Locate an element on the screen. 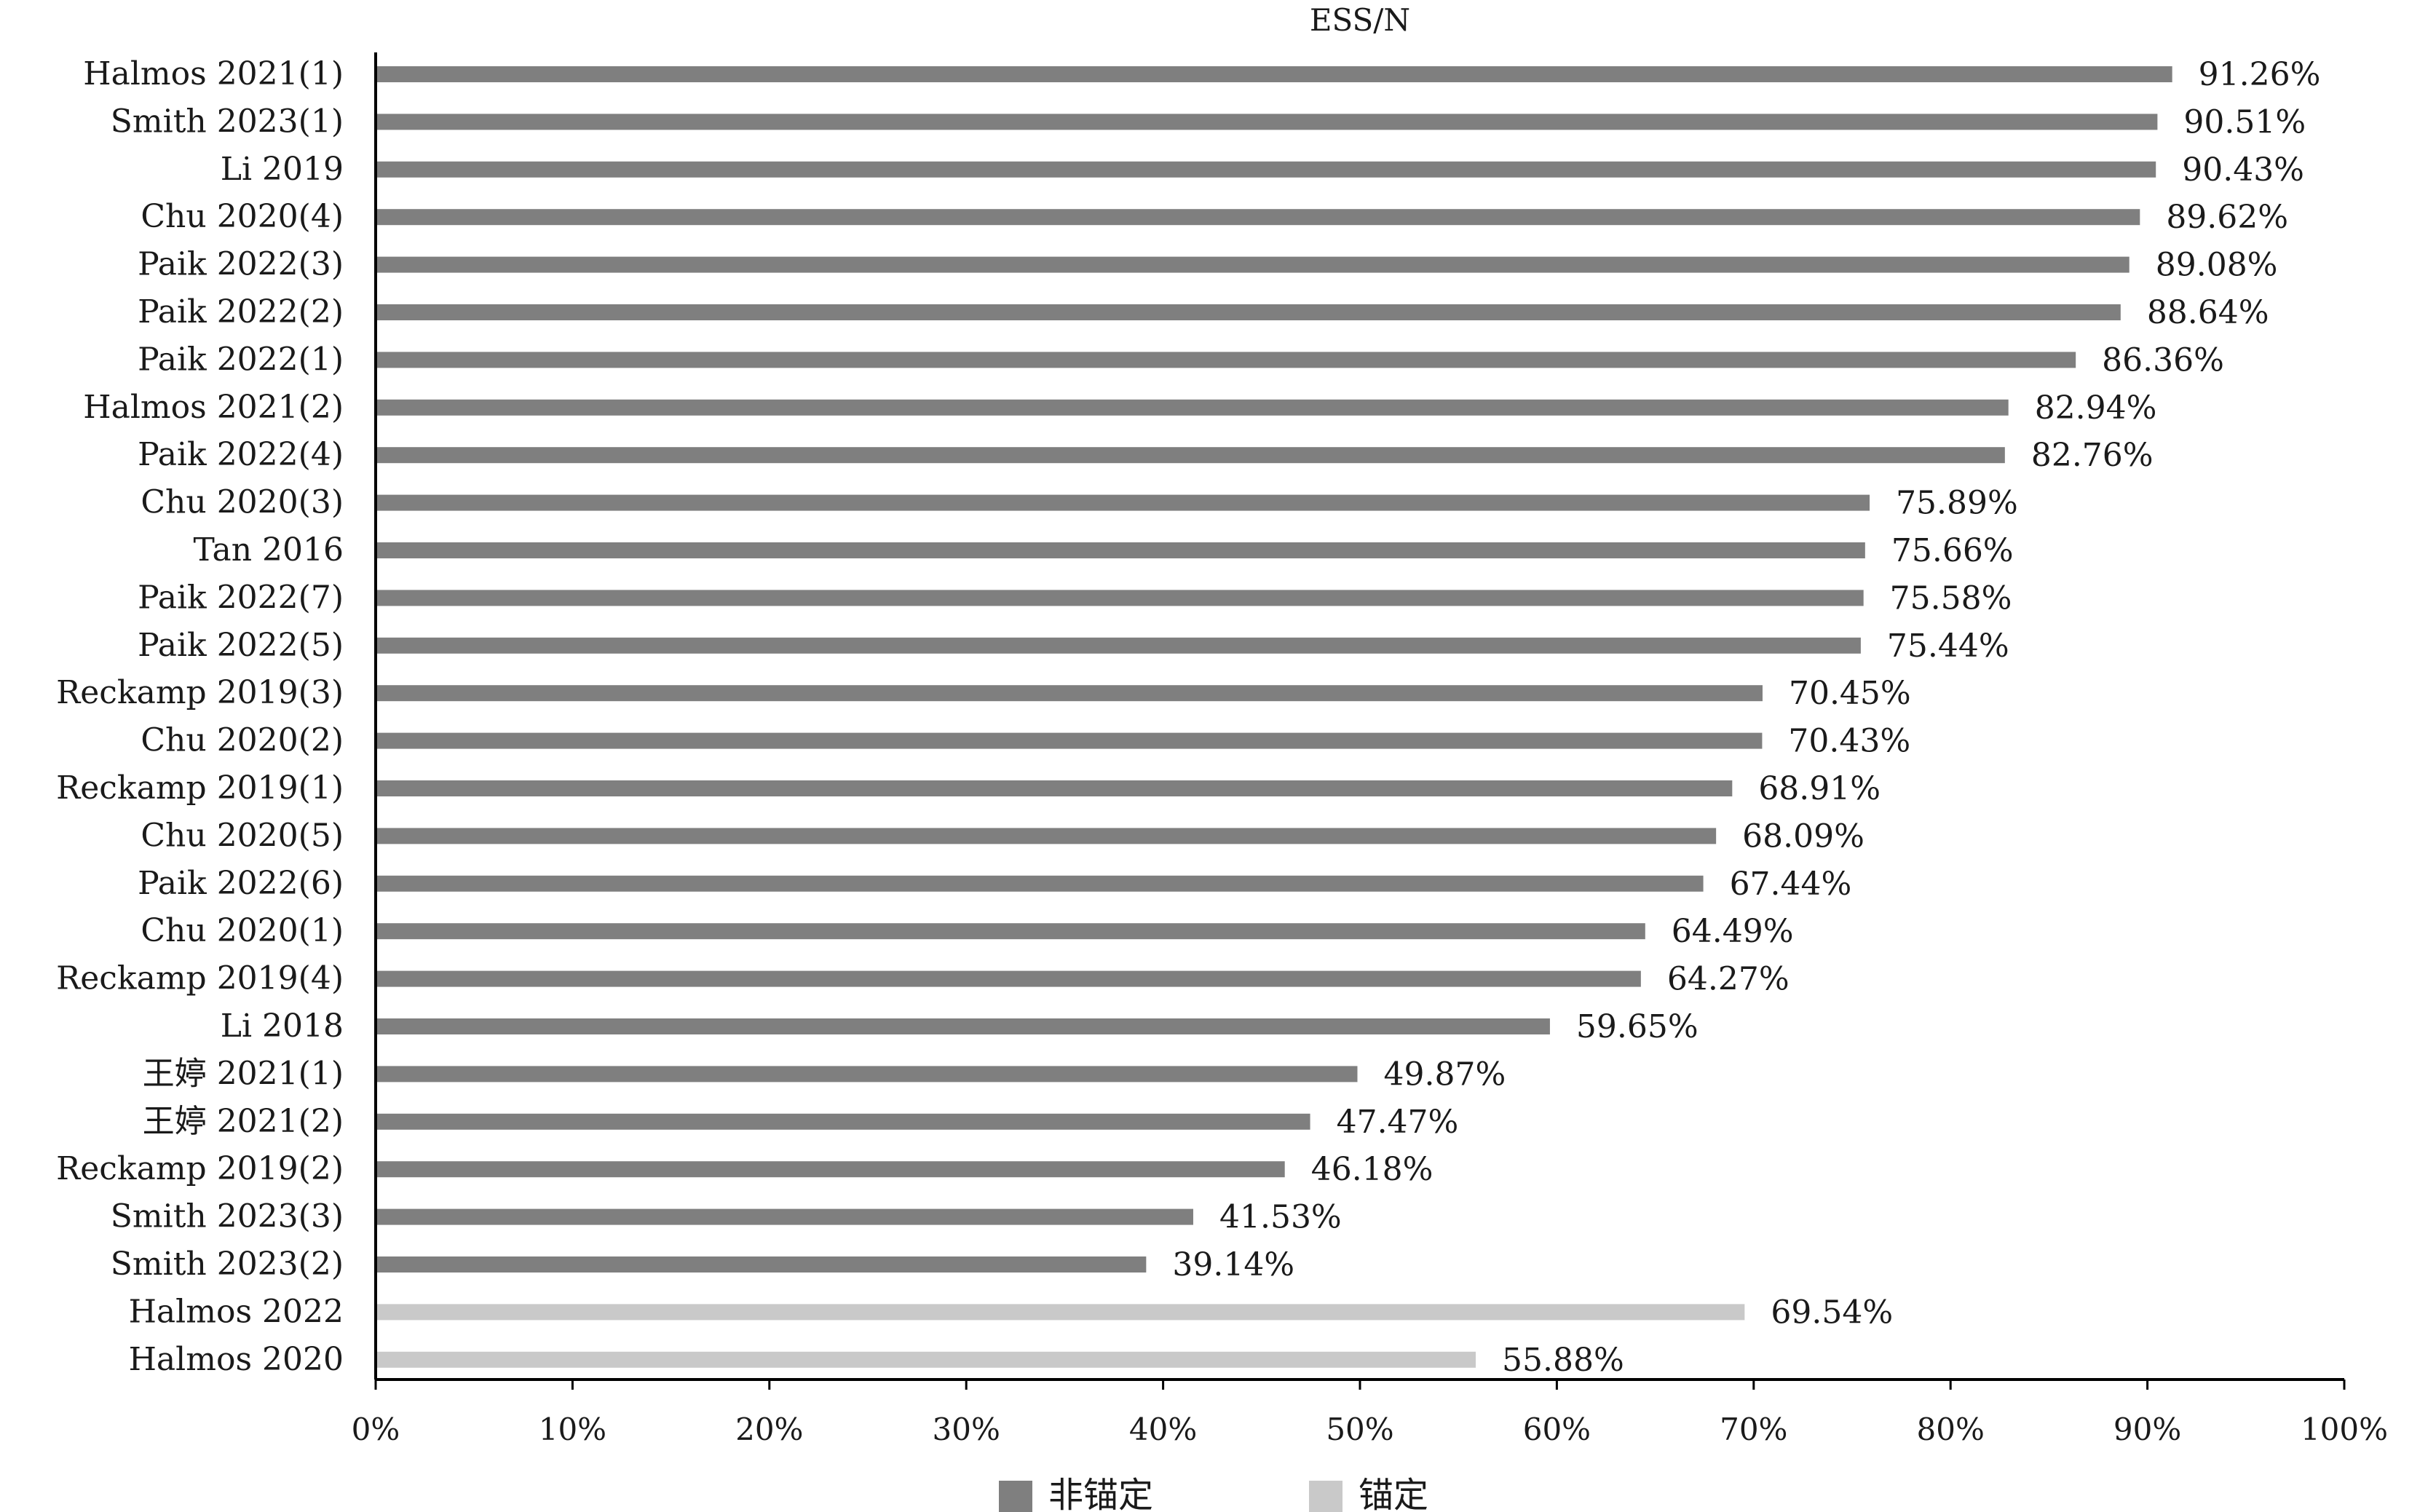  category-label: Paik 2022(3) is located at coordinates (241, 264).